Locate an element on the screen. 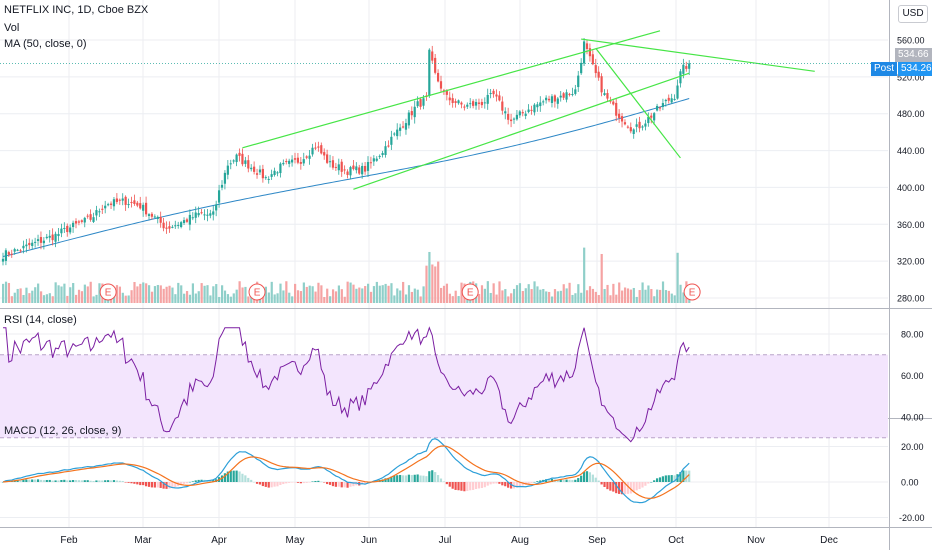  currency-button: USD is located at coordinates (913, 14).